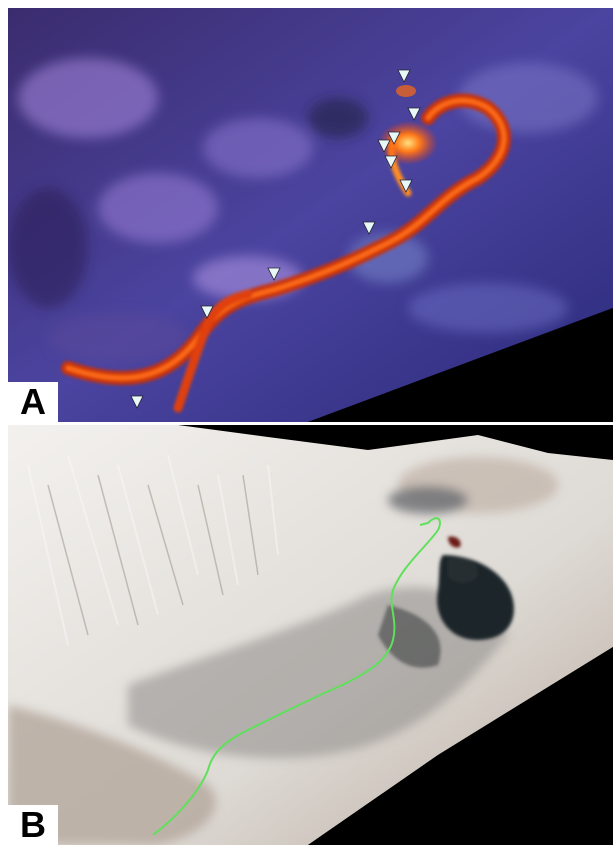 The image size is (613, 845). Describe the element at coordinates (33, 402) in the screenshot. I see `panel-label-a: A` at that location.